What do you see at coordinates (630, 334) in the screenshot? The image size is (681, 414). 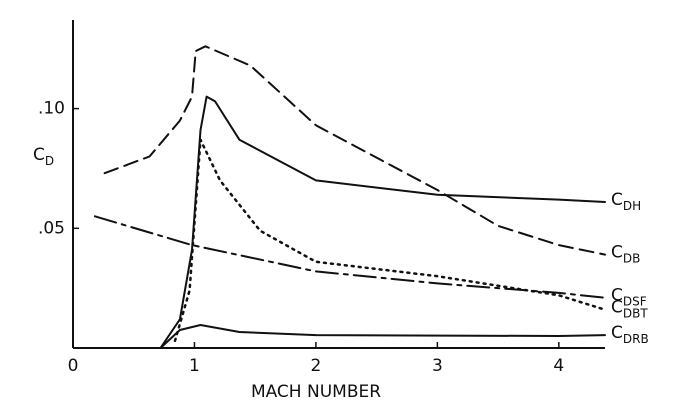 I see `legend-label: CDRB` at bounding box center [630, 334].